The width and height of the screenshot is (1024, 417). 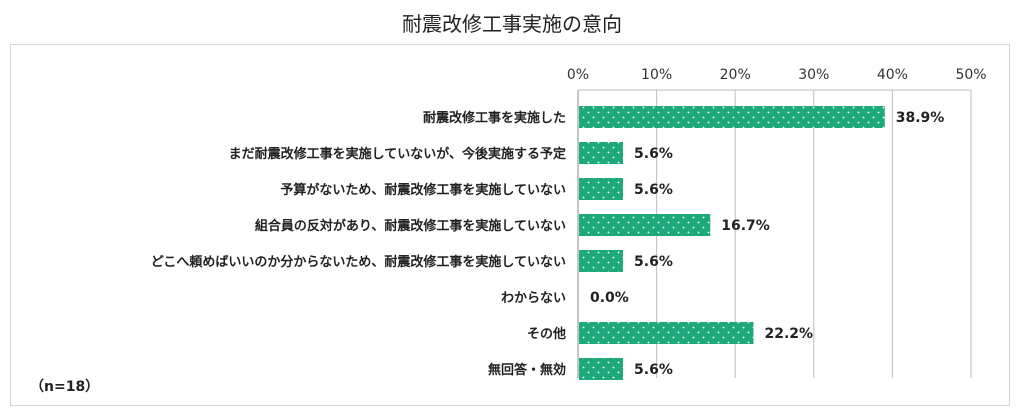 I want to click on category-label: 耐震改修工事を実施した, so click(x=494, y=118).